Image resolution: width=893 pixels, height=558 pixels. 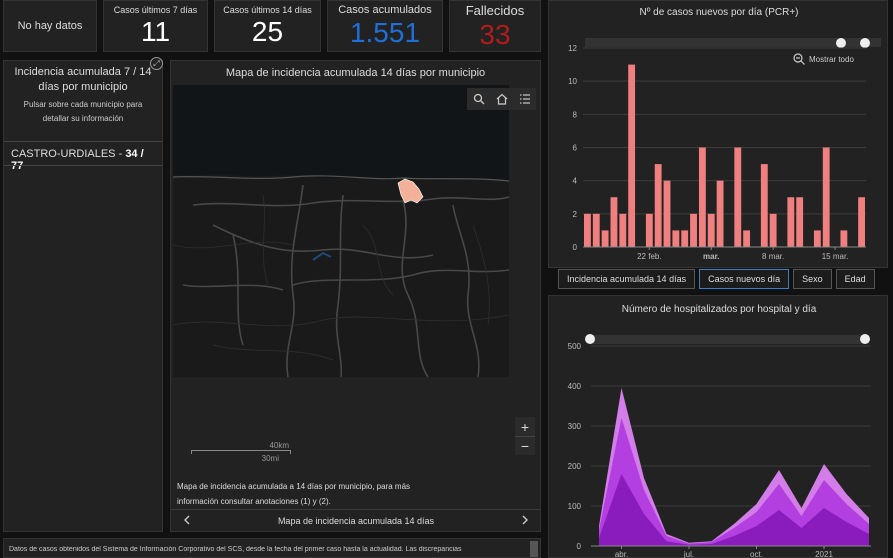 I want to click on search-icon, so click(x=478, y=99).